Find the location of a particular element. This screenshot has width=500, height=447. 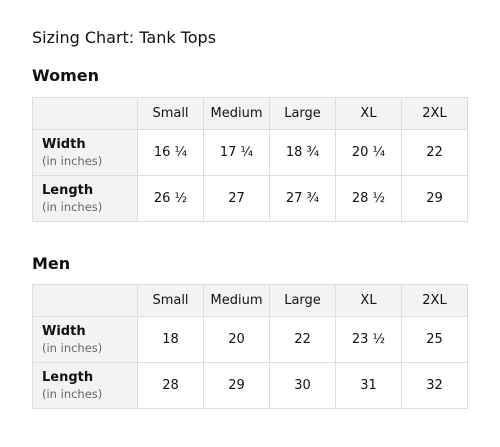

table-cell: 28 is located at coordinates (170, 385).